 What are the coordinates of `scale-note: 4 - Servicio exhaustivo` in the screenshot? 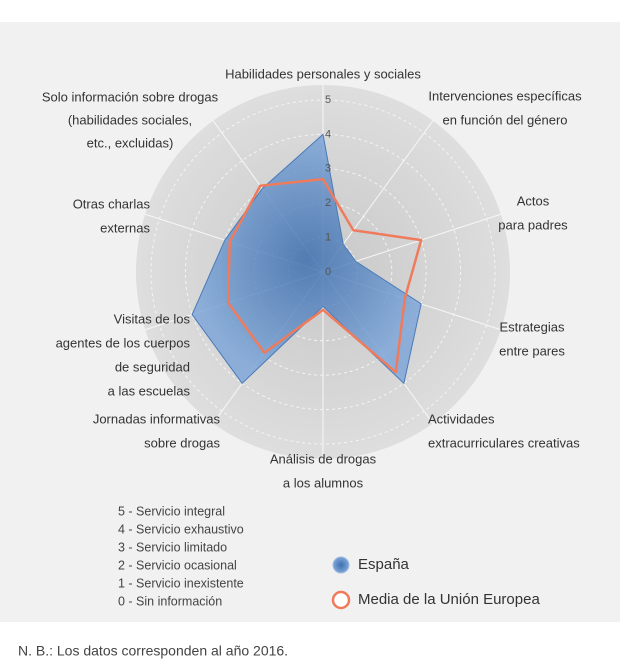 It's located at (181, 529).